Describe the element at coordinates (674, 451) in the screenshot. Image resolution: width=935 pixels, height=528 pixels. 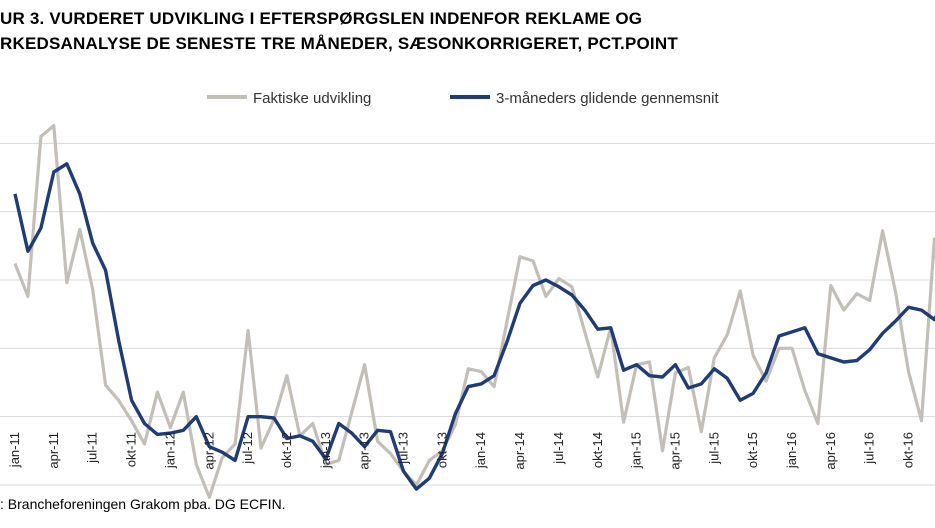
I see `x-tick-label: apr-15` at that location.